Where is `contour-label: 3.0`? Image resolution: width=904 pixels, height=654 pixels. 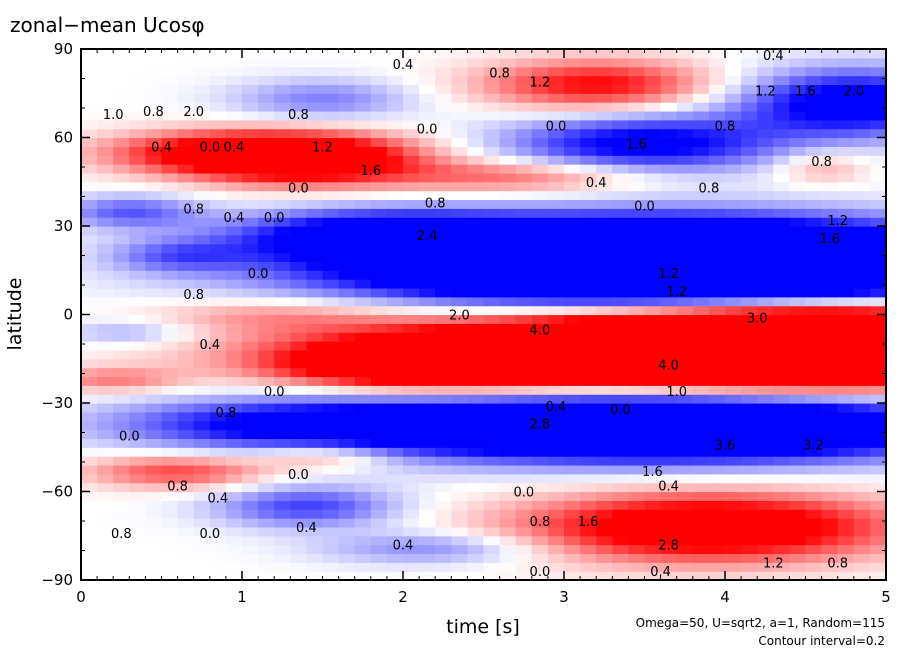 contour-label: 3.0 is located at coordinates (757, 318).